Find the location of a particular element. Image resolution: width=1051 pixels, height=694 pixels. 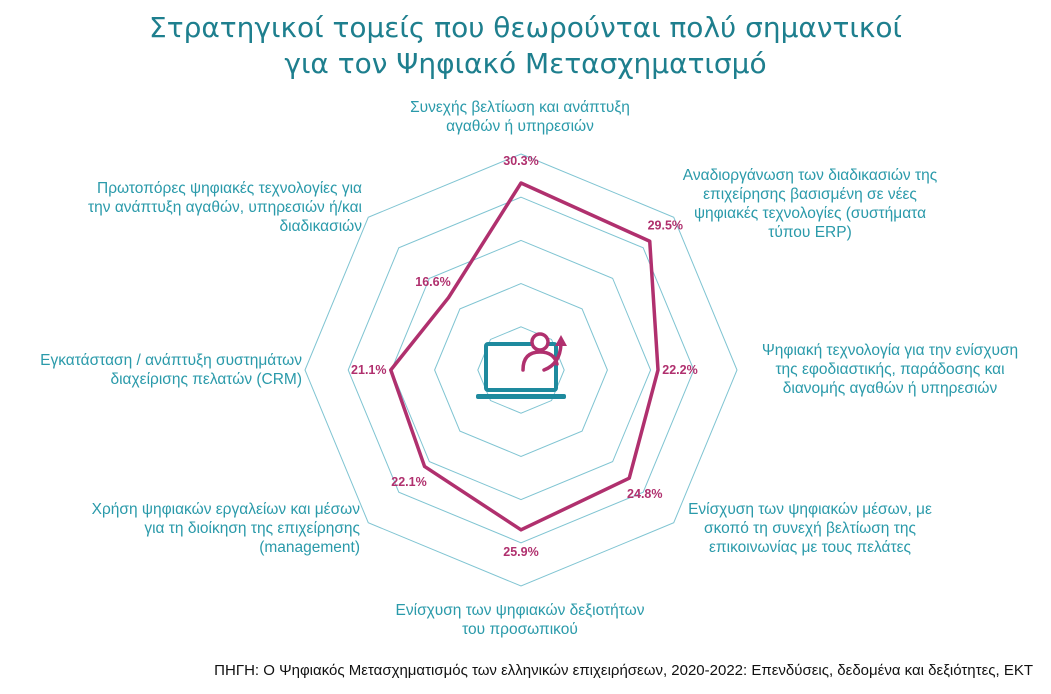

category-label-line: αγαθών ή υπηρεσιών is located at coordinates (520, 126).